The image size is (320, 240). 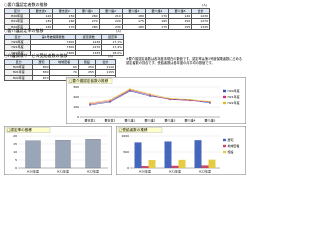 What do you see at coordinates (133, 26) in the screenshot?
I see `cell: 185` at bounding box center [133, 26].